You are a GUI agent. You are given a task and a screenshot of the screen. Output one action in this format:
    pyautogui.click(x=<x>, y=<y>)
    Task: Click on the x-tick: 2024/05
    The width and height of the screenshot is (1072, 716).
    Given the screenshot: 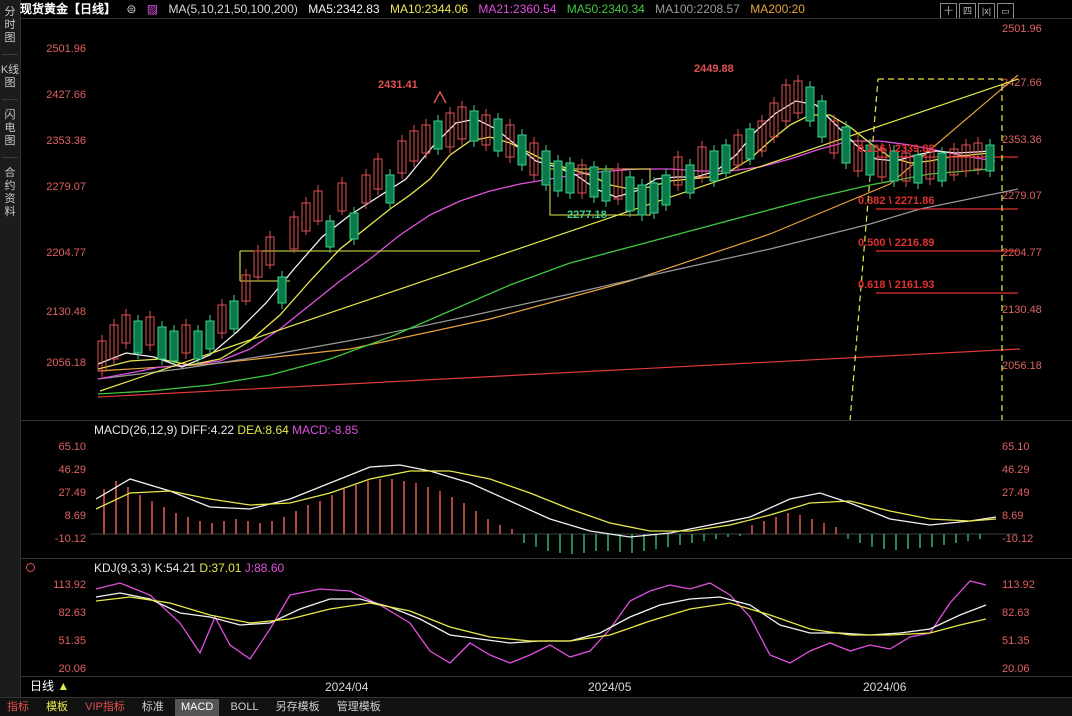 What is the action you would take?
    pyautogui.click(x=610, y=687)
    